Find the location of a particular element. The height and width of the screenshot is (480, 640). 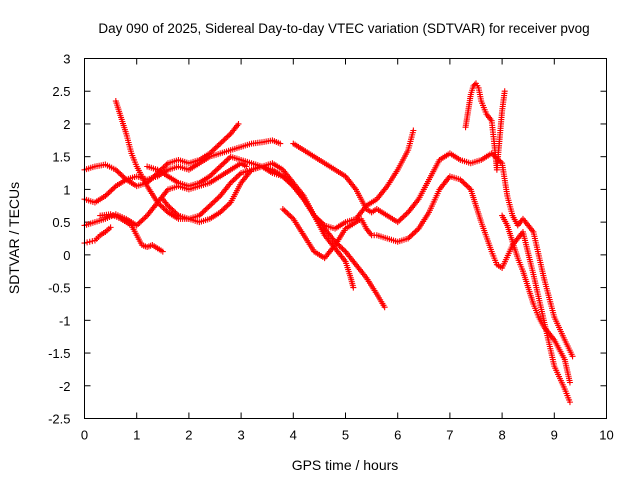

x-tick-label: 8 is located at coordinates (501, 435).